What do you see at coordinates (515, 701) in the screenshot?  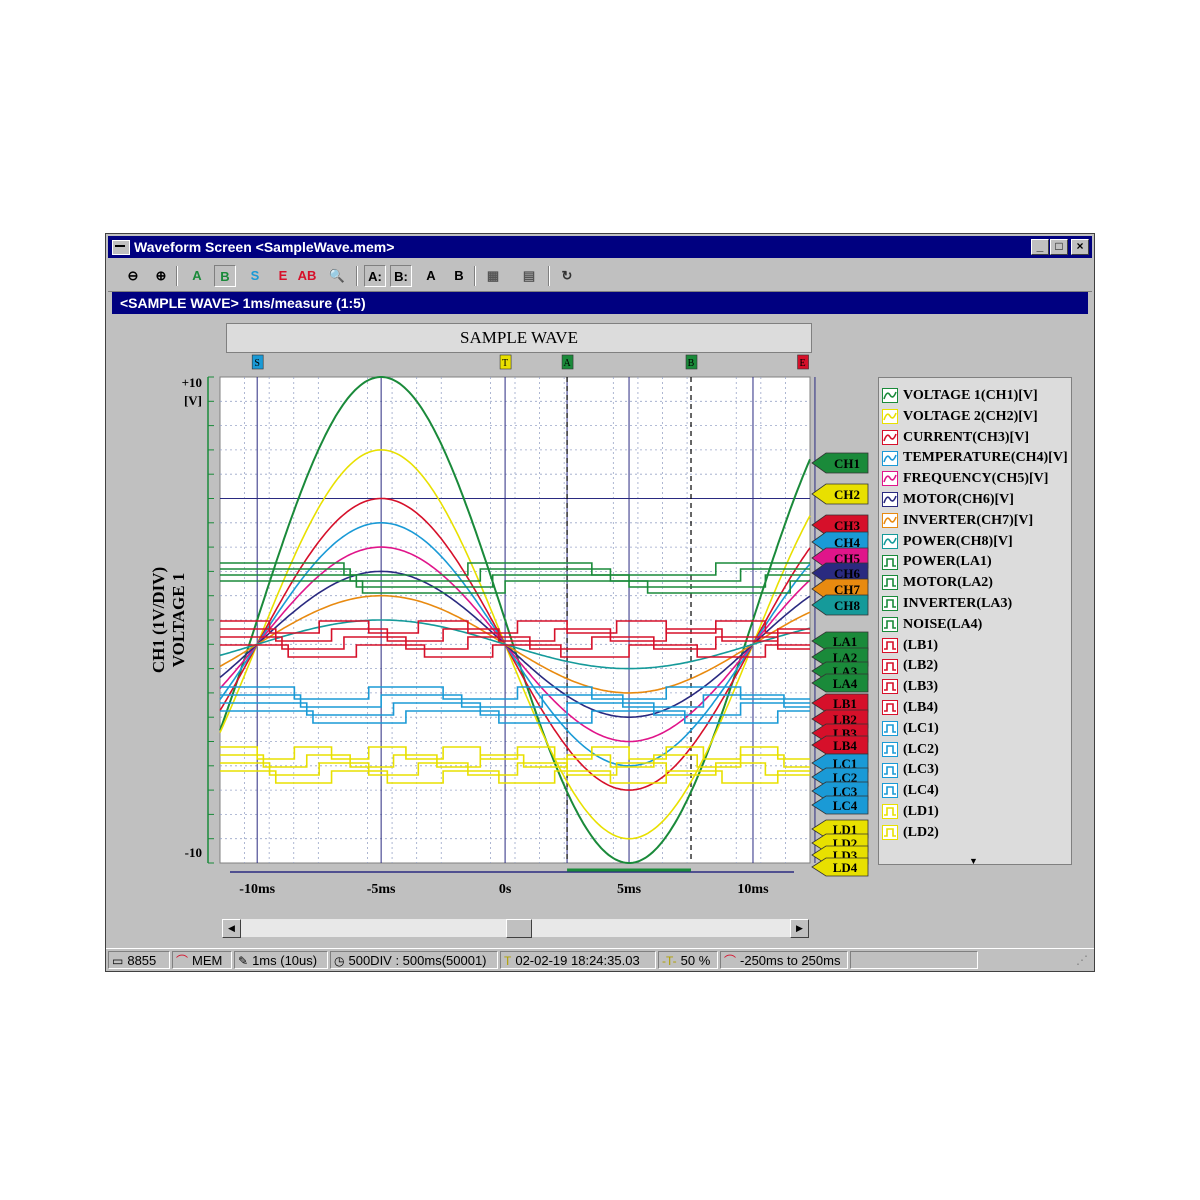 I see `logic-trace-lc2` at bounding box center [515, 701].